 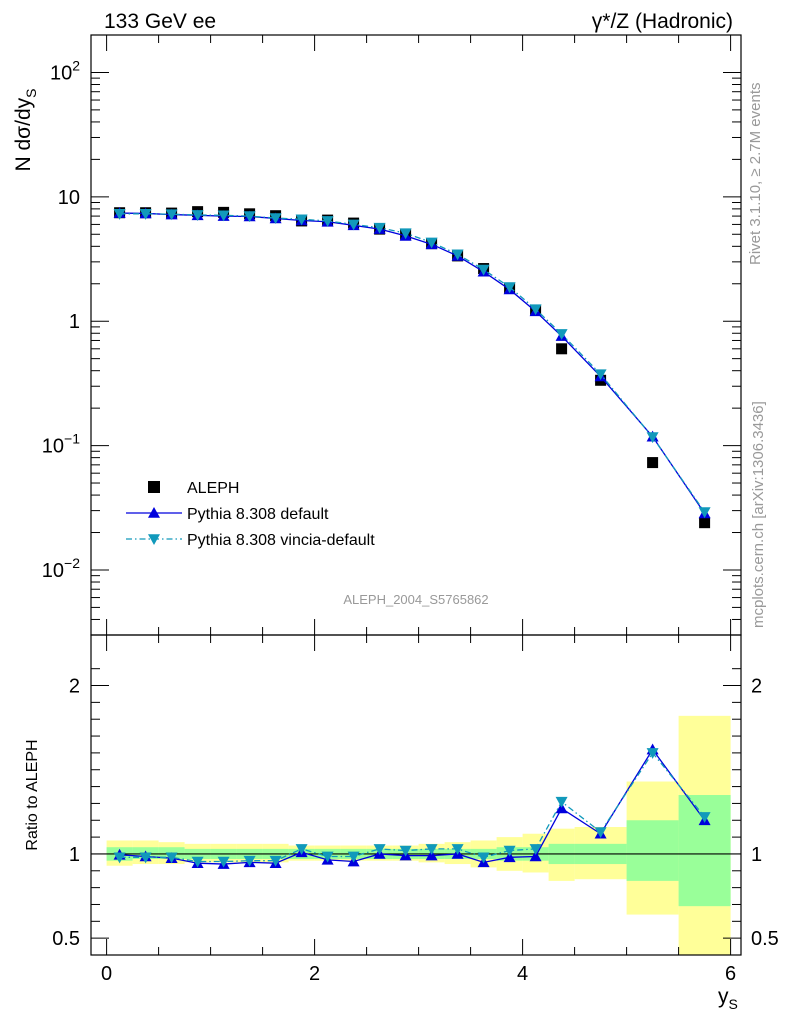 I want to click on ratio-y-tick-label: 1, so click(x=74, y=855).